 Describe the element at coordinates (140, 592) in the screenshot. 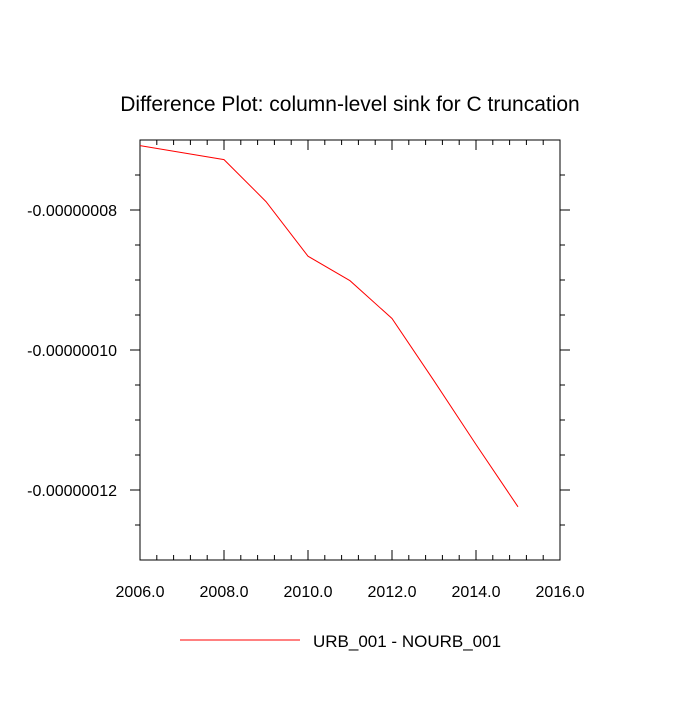

I see `x-tick-label: 2006.0` at that location.